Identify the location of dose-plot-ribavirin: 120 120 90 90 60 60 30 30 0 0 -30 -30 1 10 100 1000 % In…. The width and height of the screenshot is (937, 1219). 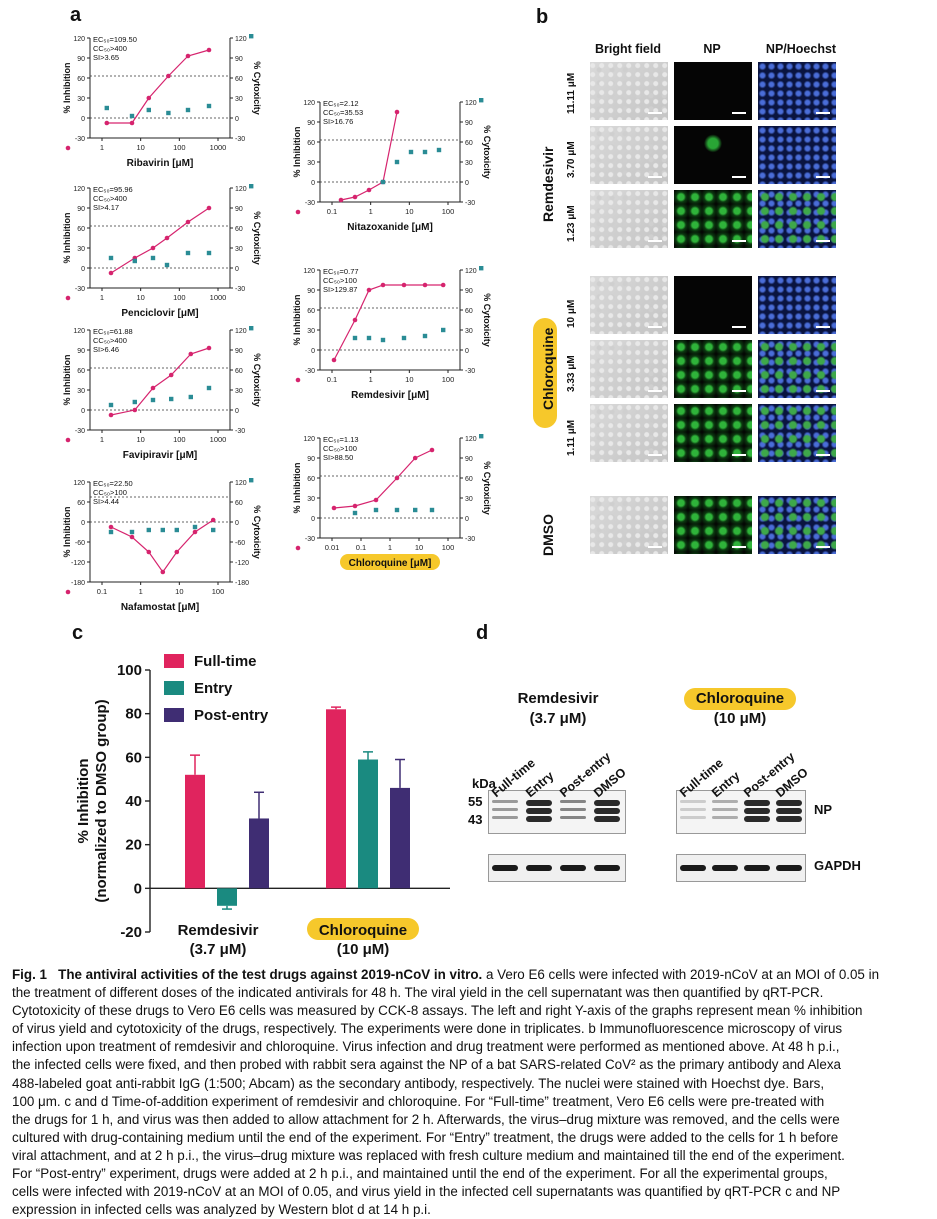
(162, 101).